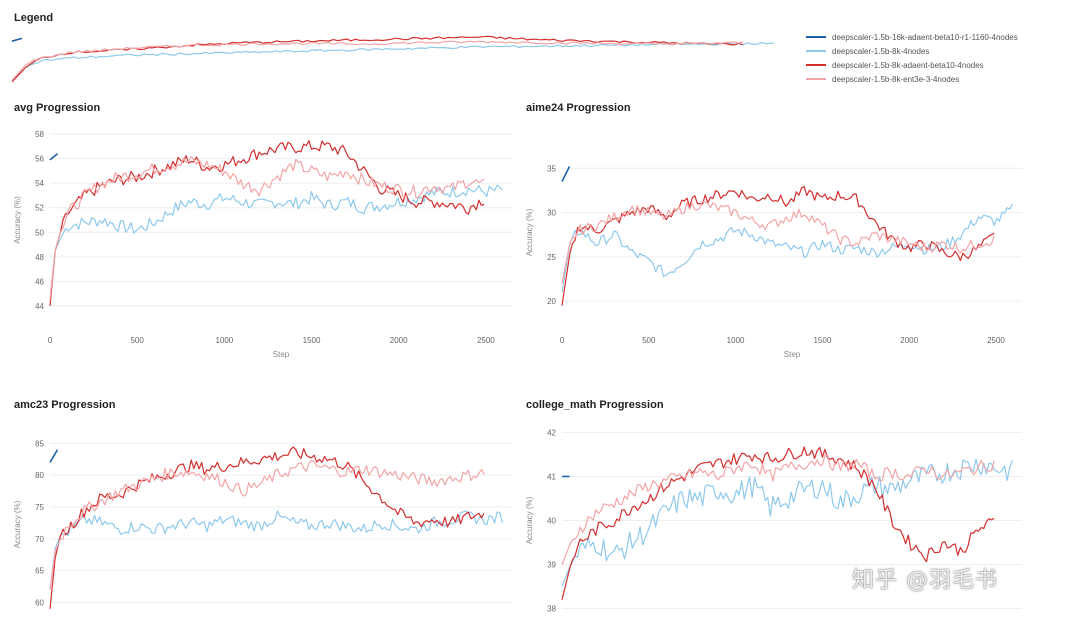  Describe the element at coordinates (65, 405) in the screenshot. I see `amc23-chart-title: amc23 Progression` at that location.